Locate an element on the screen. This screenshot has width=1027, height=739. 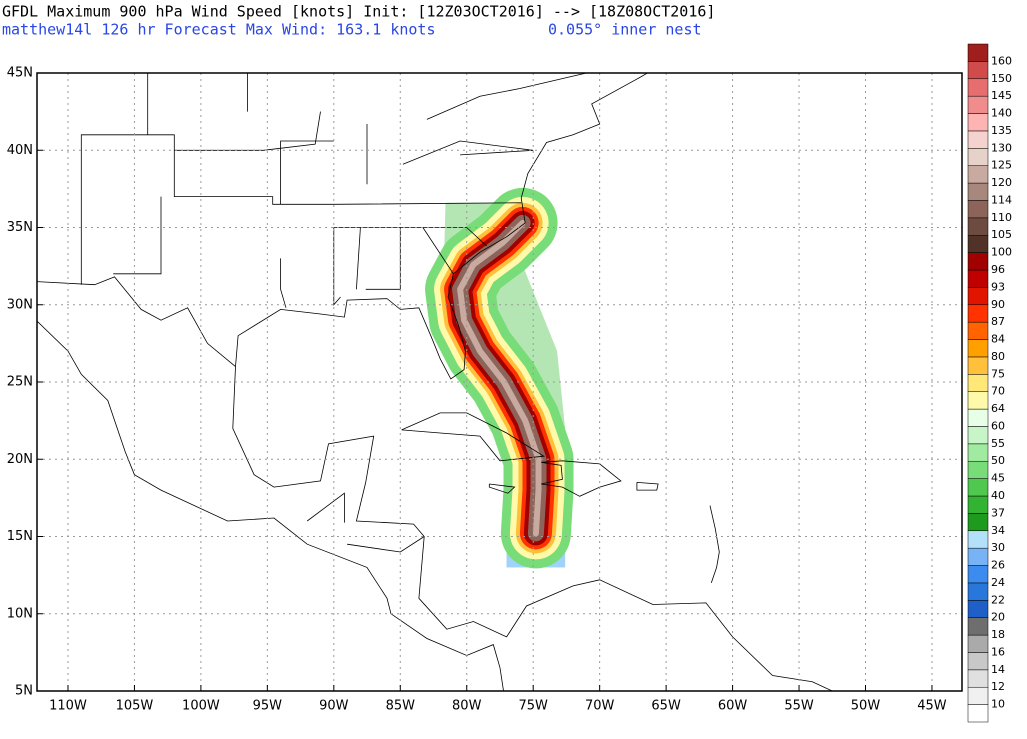
colorbar-label: 150 is located at coordinates (1001, 78).